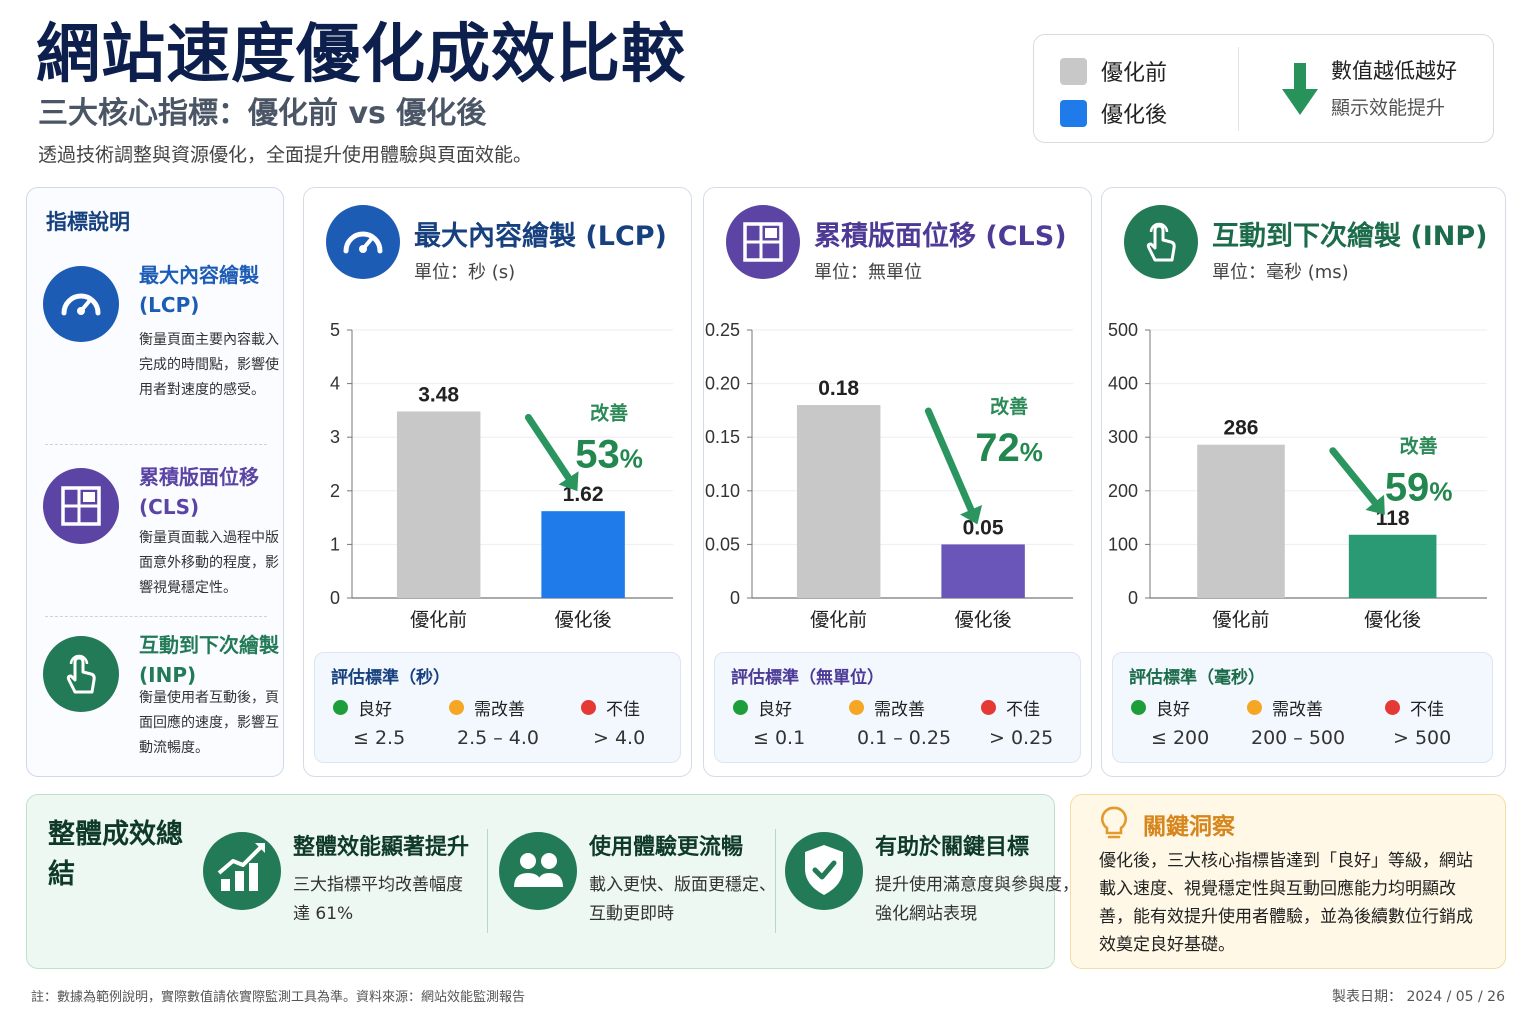  I want to click on page-title: 網站速度優化成效比較, so click(361, 55).